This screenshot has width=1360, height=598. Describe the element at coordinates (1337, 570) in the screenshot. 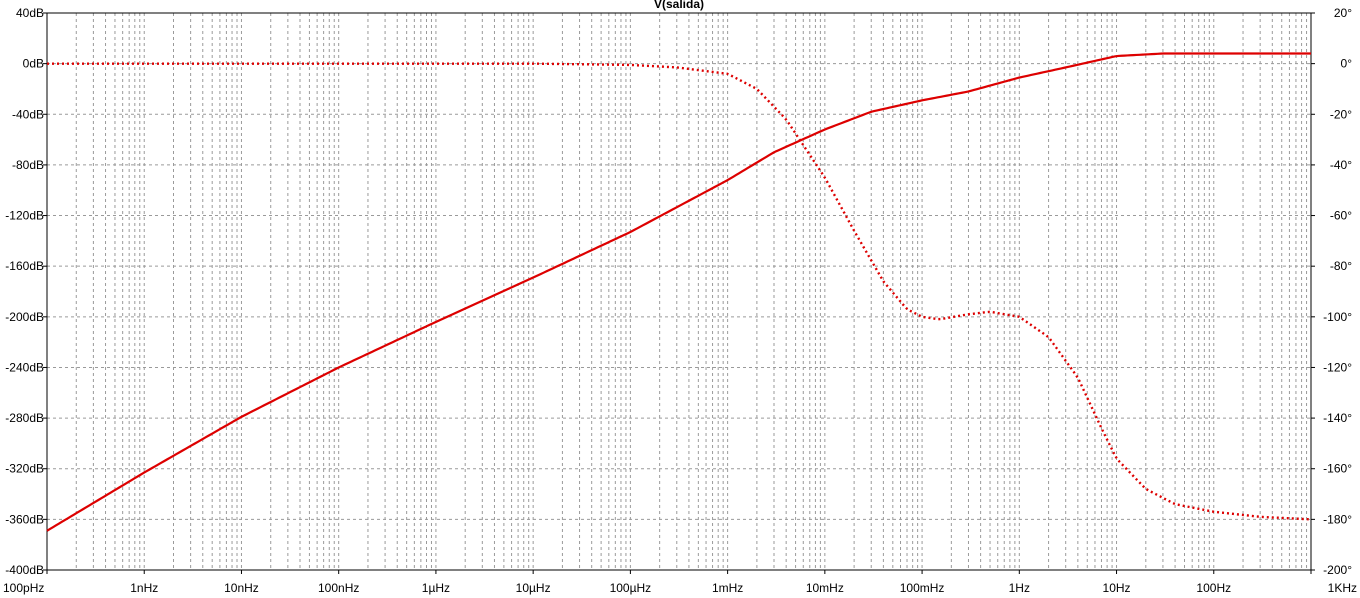

I see `right-tick-label: -200°` at that location.